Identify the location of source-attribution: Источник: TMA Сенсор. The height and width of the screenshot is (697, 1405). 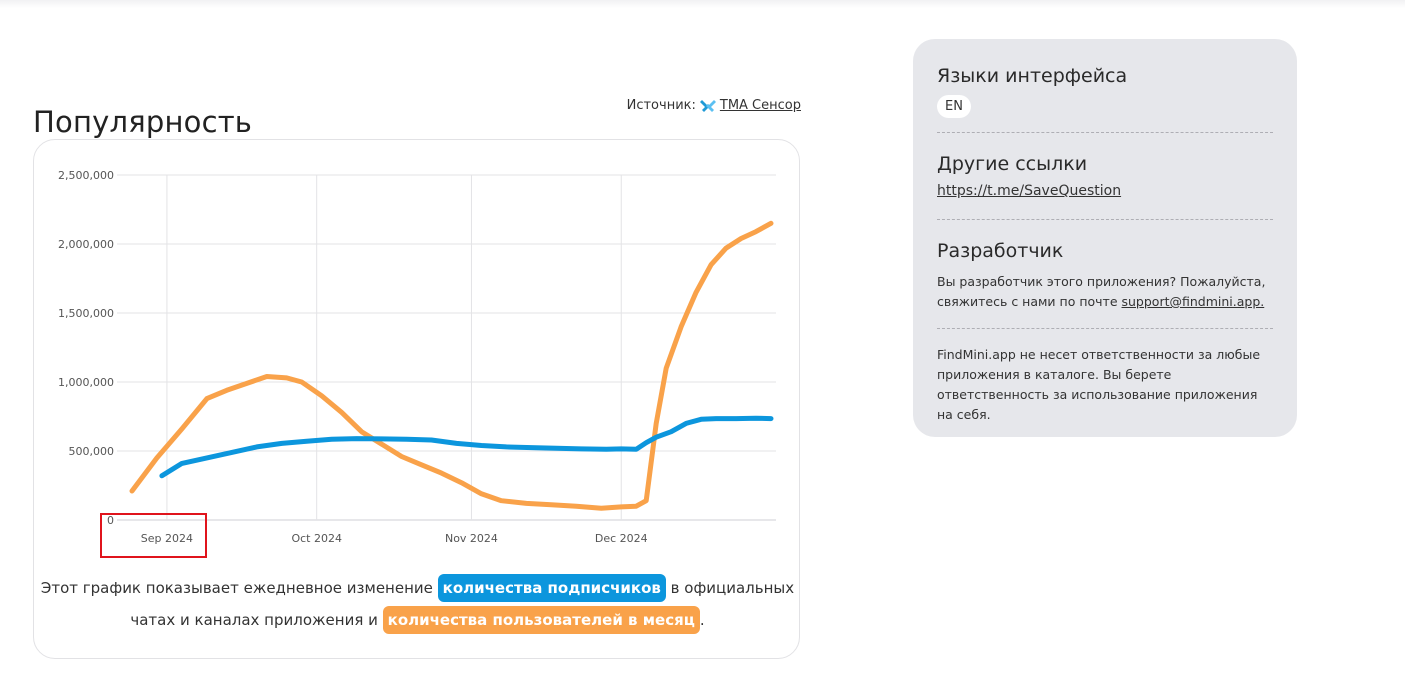
(714, 105).